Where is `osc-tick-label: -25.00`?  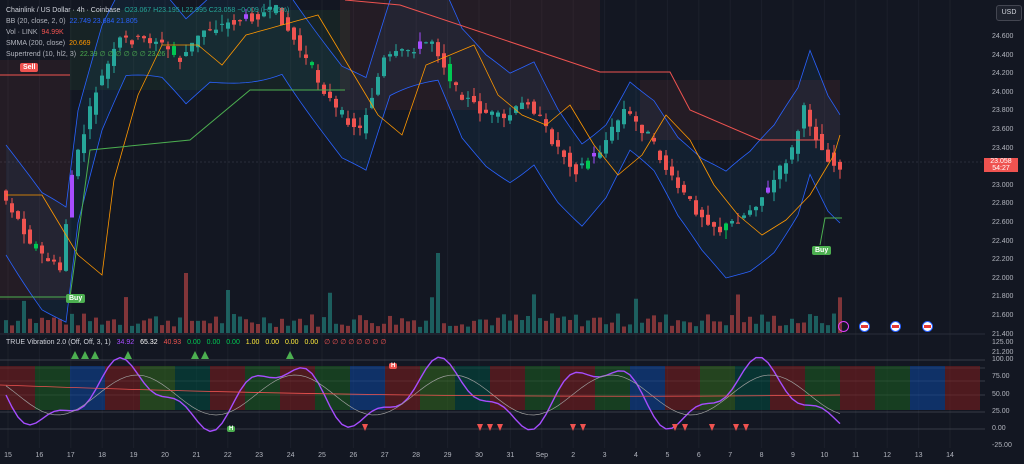 osc-tick-label: -25.00 is located at coordinates (1002, 446).